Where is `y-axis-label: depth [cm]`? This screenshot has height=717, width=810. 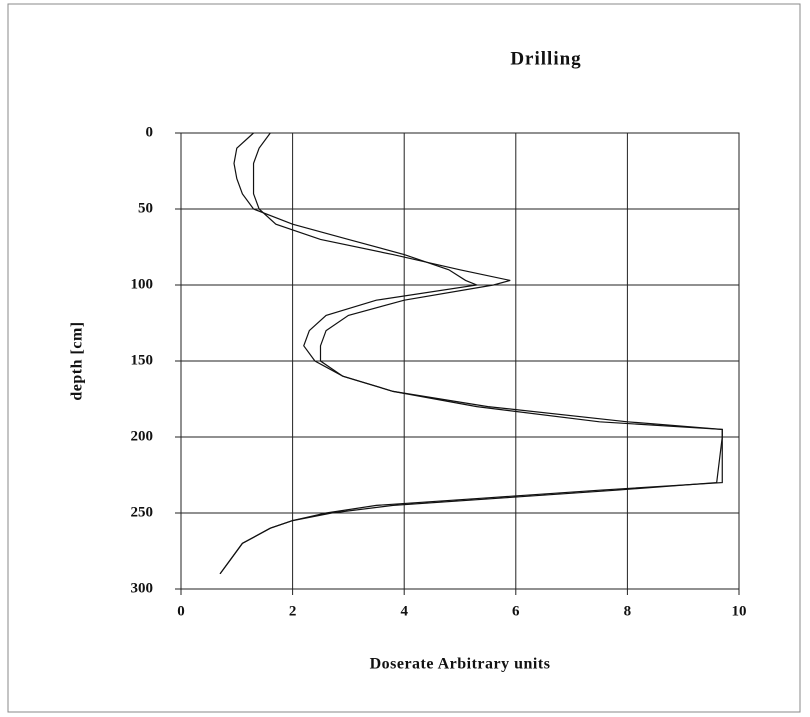
y-axis-label: depth [cm] is located at coordinates (77, 360).